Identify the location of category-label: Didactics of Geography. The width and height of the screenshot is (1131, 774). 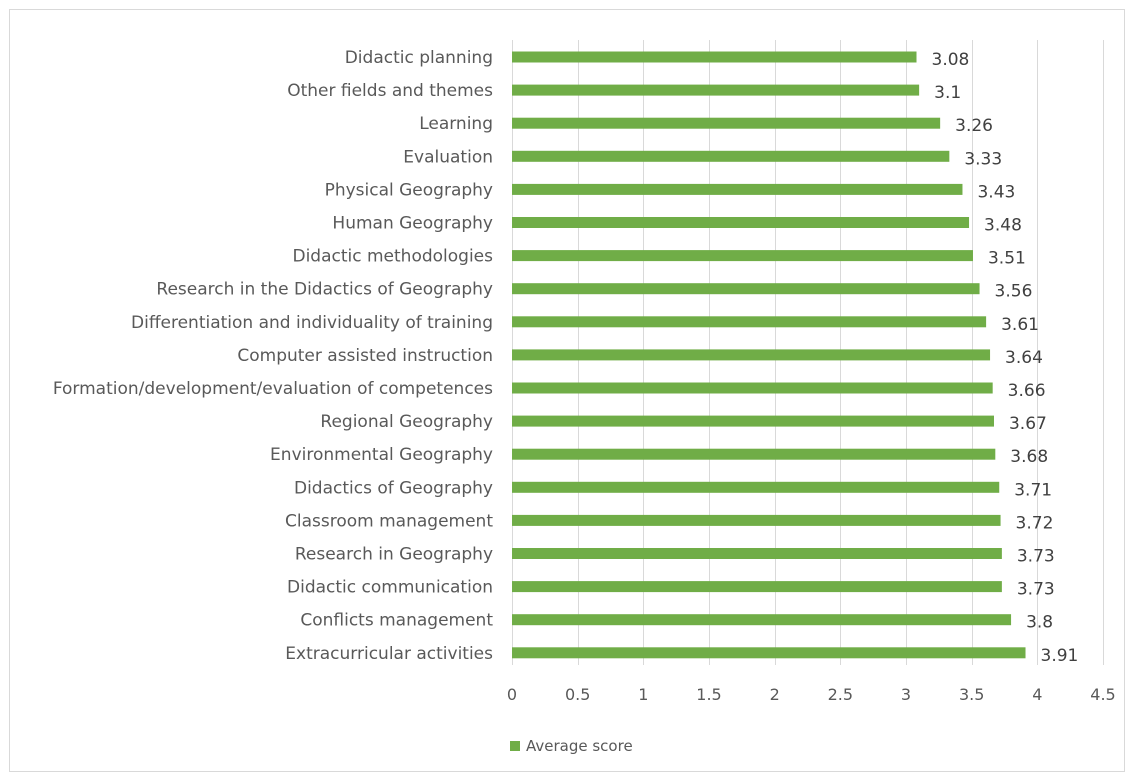
(393, 488).